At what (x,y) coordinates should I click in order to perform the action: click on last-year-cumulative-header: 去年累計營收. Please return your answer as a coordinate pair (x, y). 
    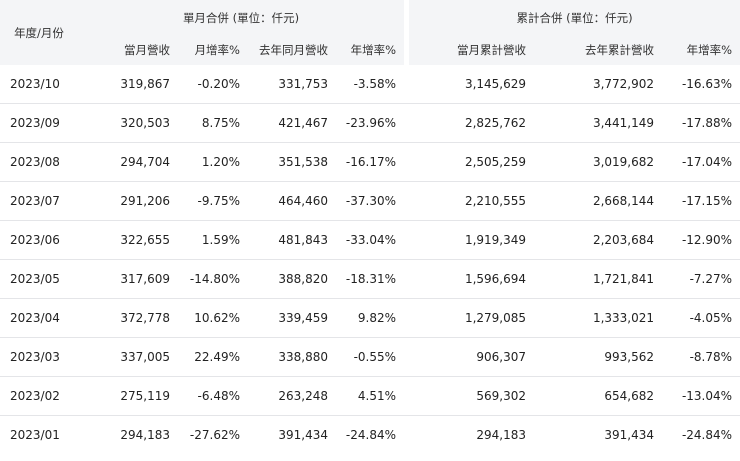
    Looking at the image, I should click on (598, 50).